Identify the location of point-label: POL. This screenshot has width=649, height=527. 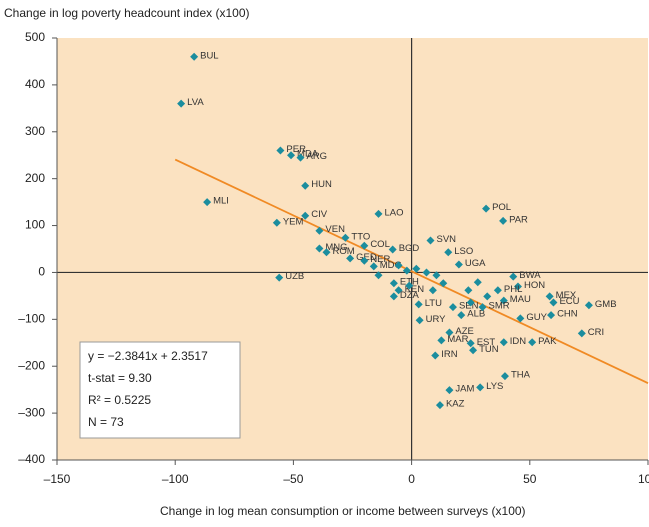
(501, 207).